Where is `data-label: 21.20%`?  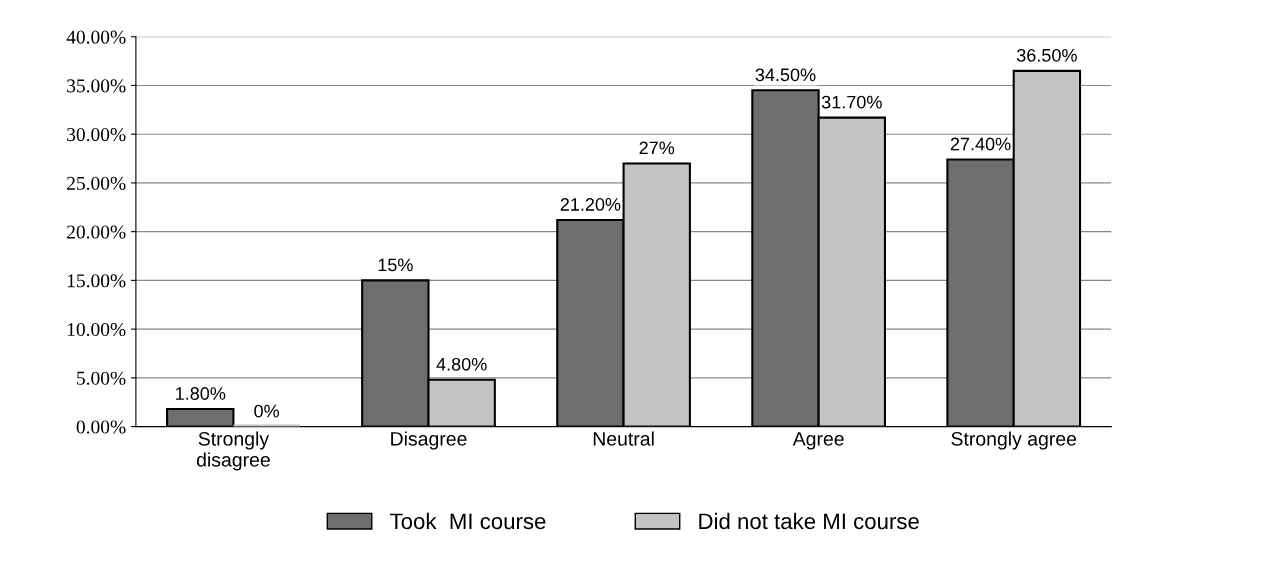 data-label: 21.20% is located at coordinates (590, 204).